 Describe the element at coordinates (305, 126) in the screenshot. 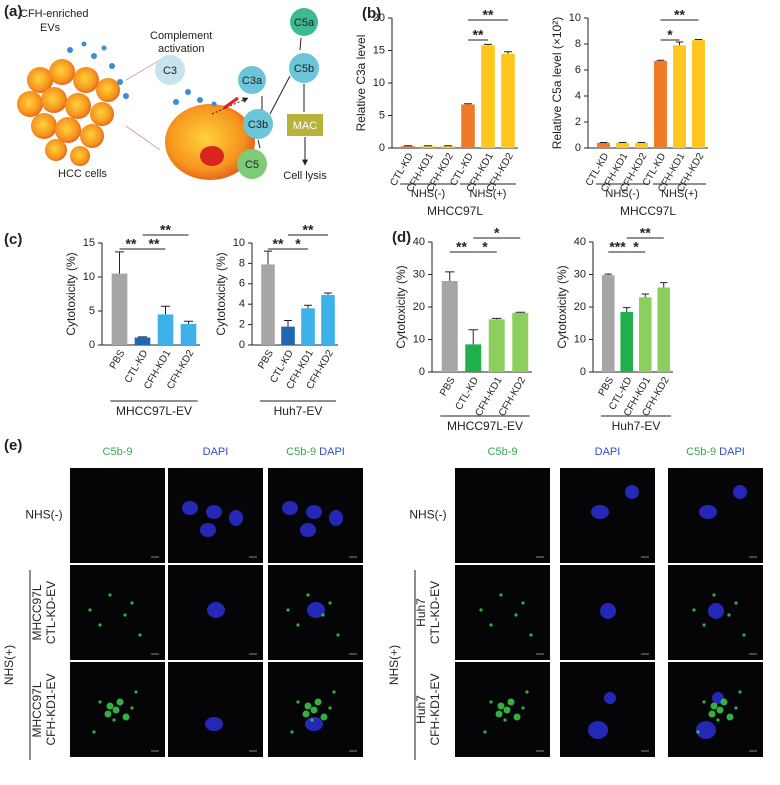

I see `node-label: MAC` at that location.